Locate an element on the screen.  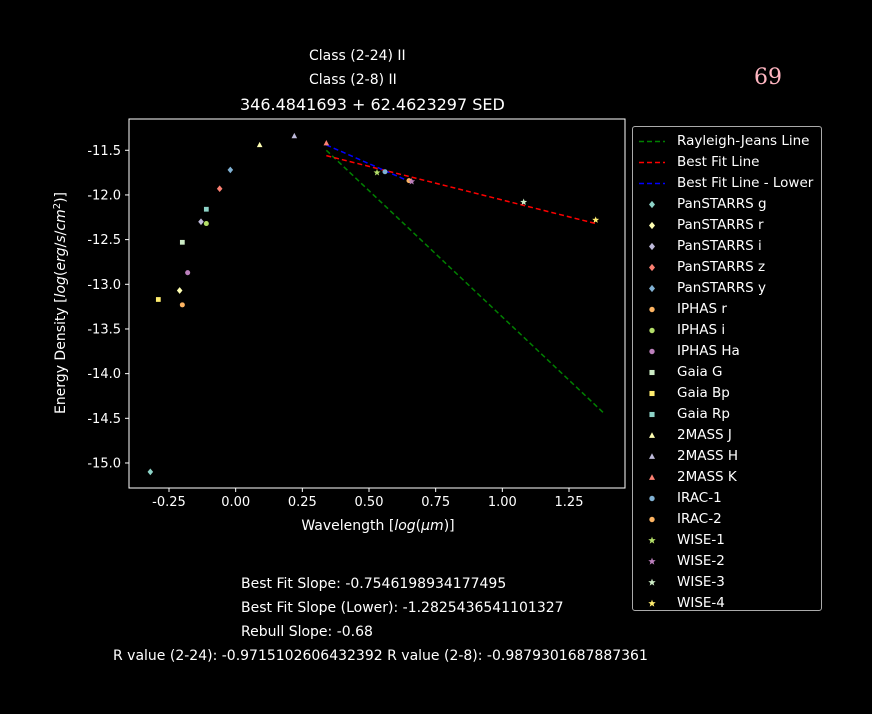
gaia-g-point is located at coordinates (182, 242).